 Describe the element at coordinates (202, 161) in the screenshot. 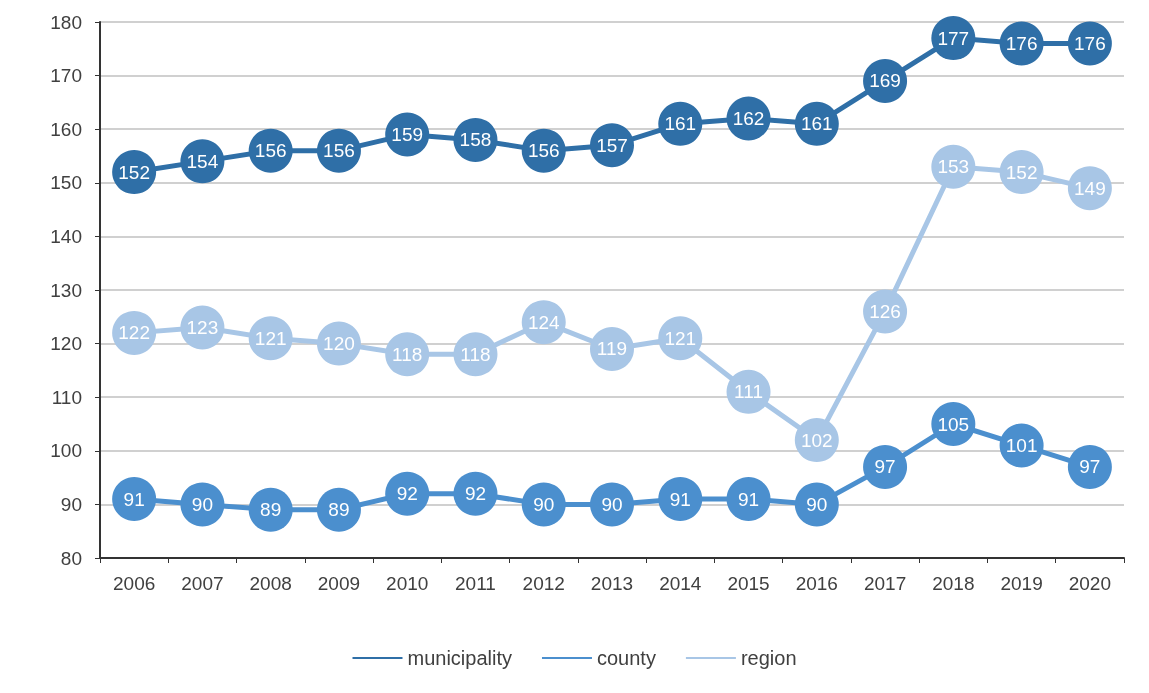

I see `data-label: 154` at that location.